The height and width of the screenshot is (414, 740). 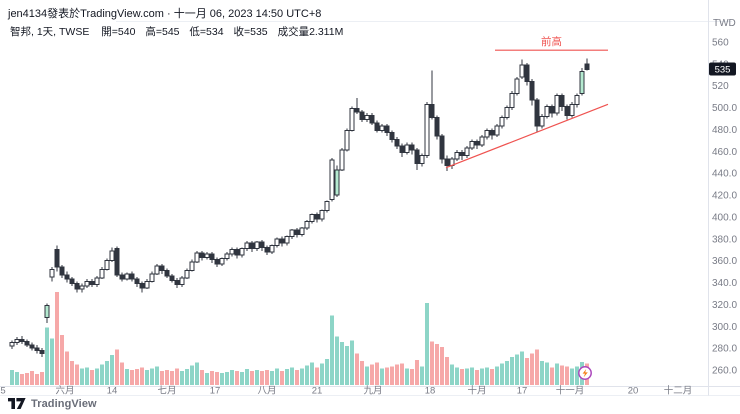 I want to click on legend-open: 開=540, so click(x=118, y=32).